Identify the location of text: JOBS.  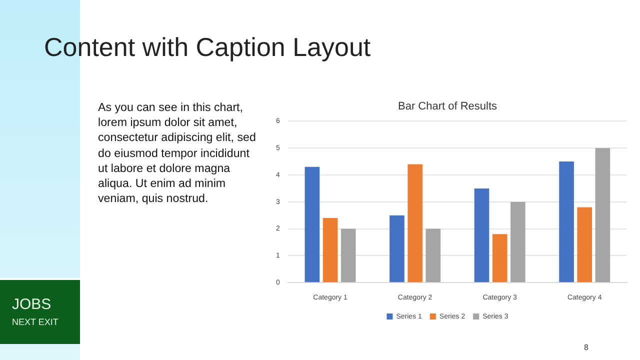
(32, 304).